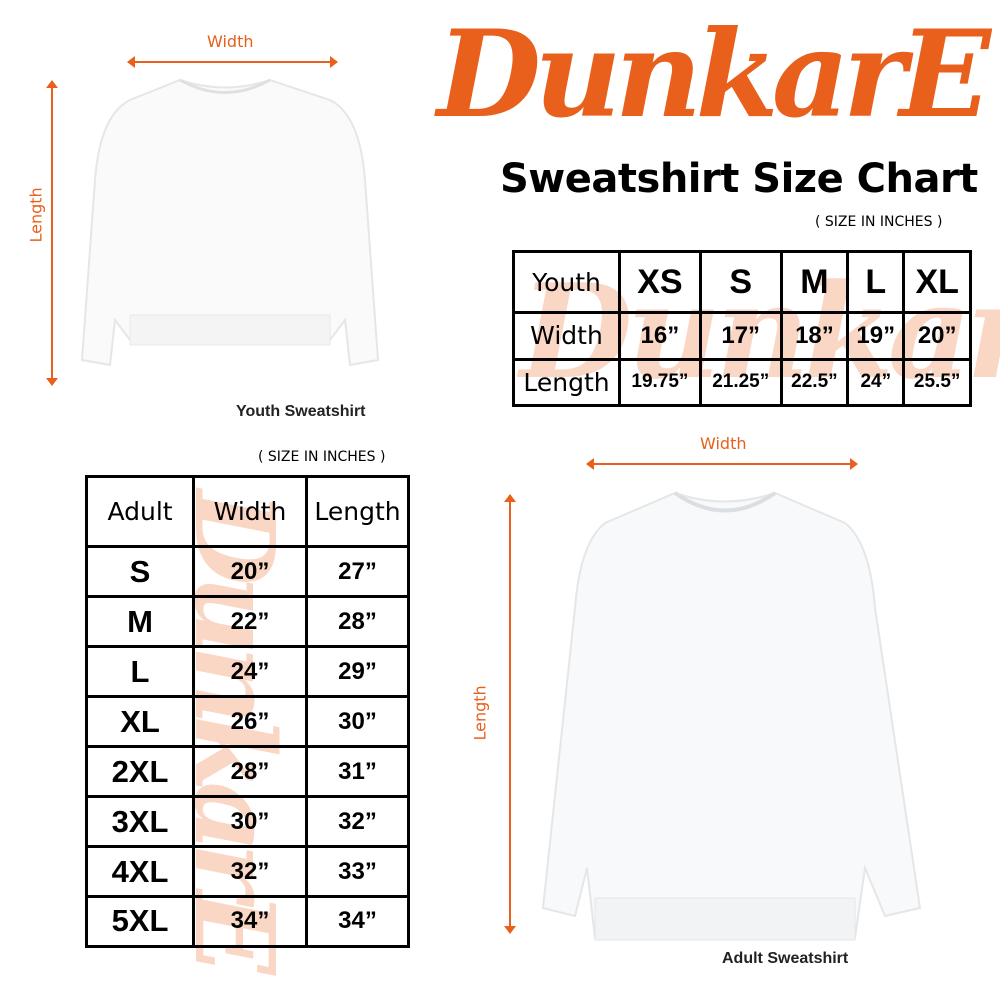 Image resolution: width=1000 pixels, height=1000 pixels. Describe the element at coordinates (660, 282) in the screenshot. I see `header-cell: XS` at that location.